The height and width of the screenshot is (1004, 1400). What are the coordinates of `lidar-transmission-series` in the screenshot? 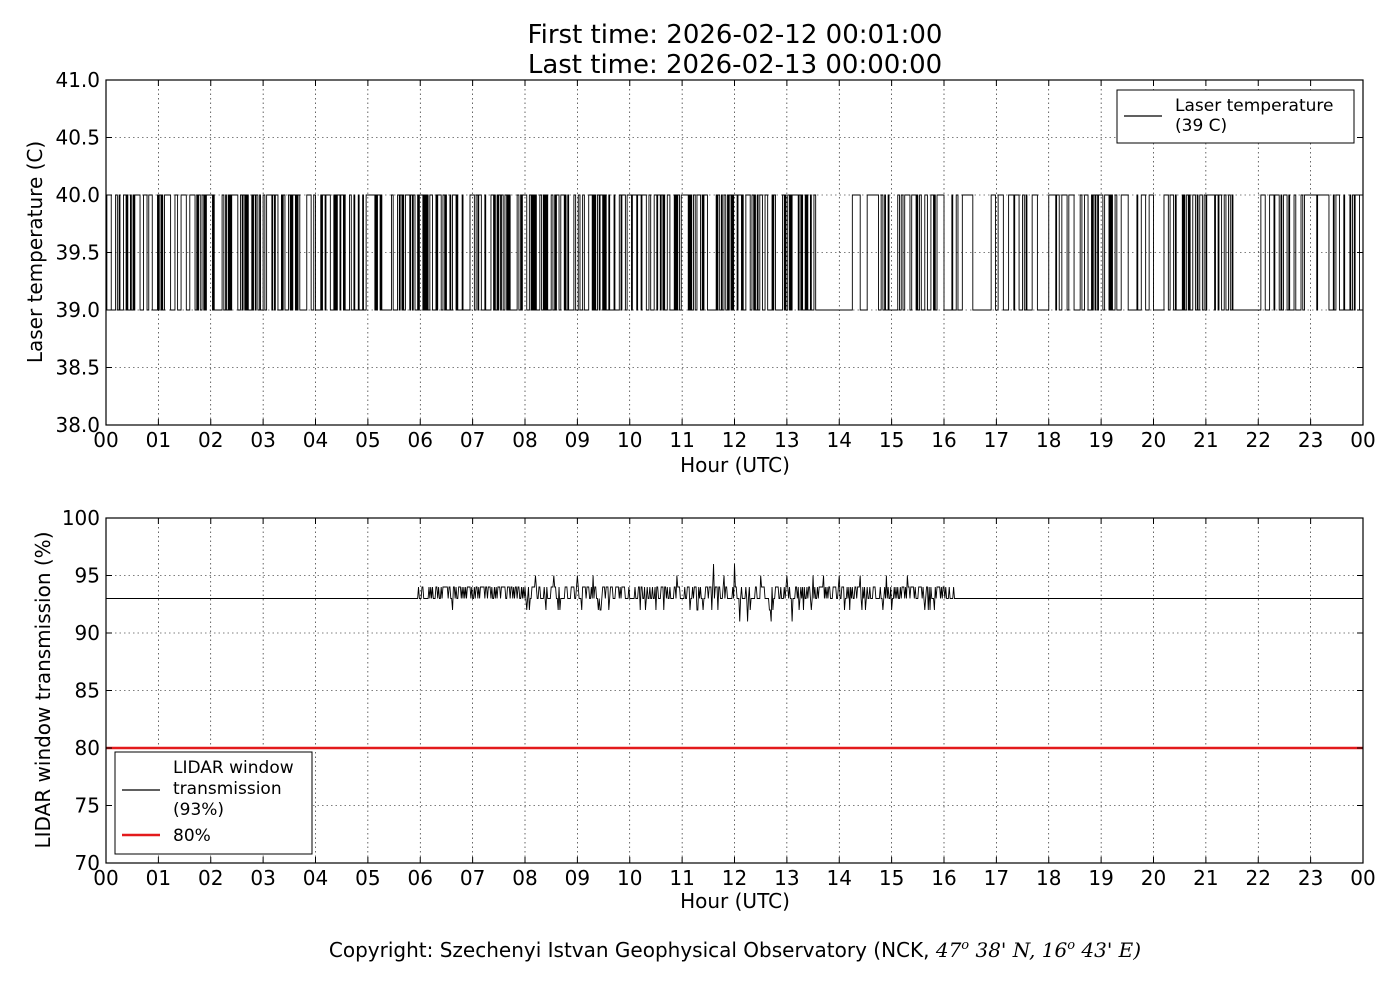 It's located at (734, 592).